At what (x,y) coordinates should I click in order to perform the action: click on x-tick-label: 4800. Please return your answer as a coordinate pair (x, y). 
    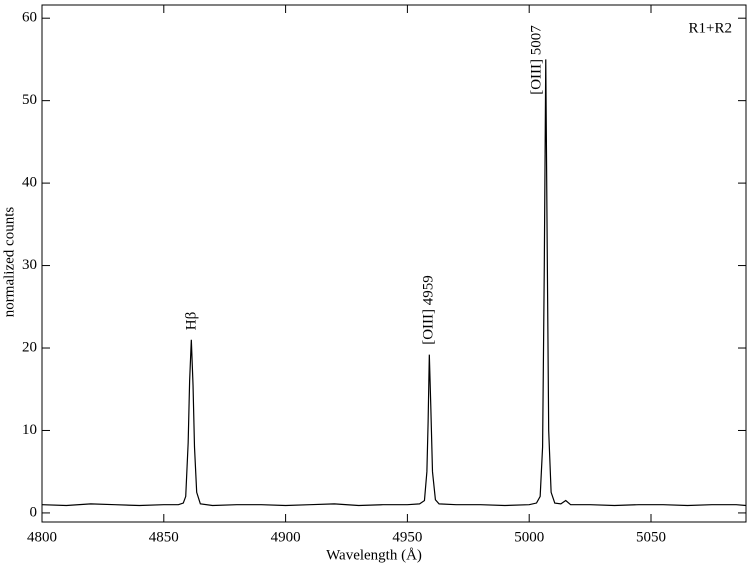
    Looking at the image, I should click on (42, 537).